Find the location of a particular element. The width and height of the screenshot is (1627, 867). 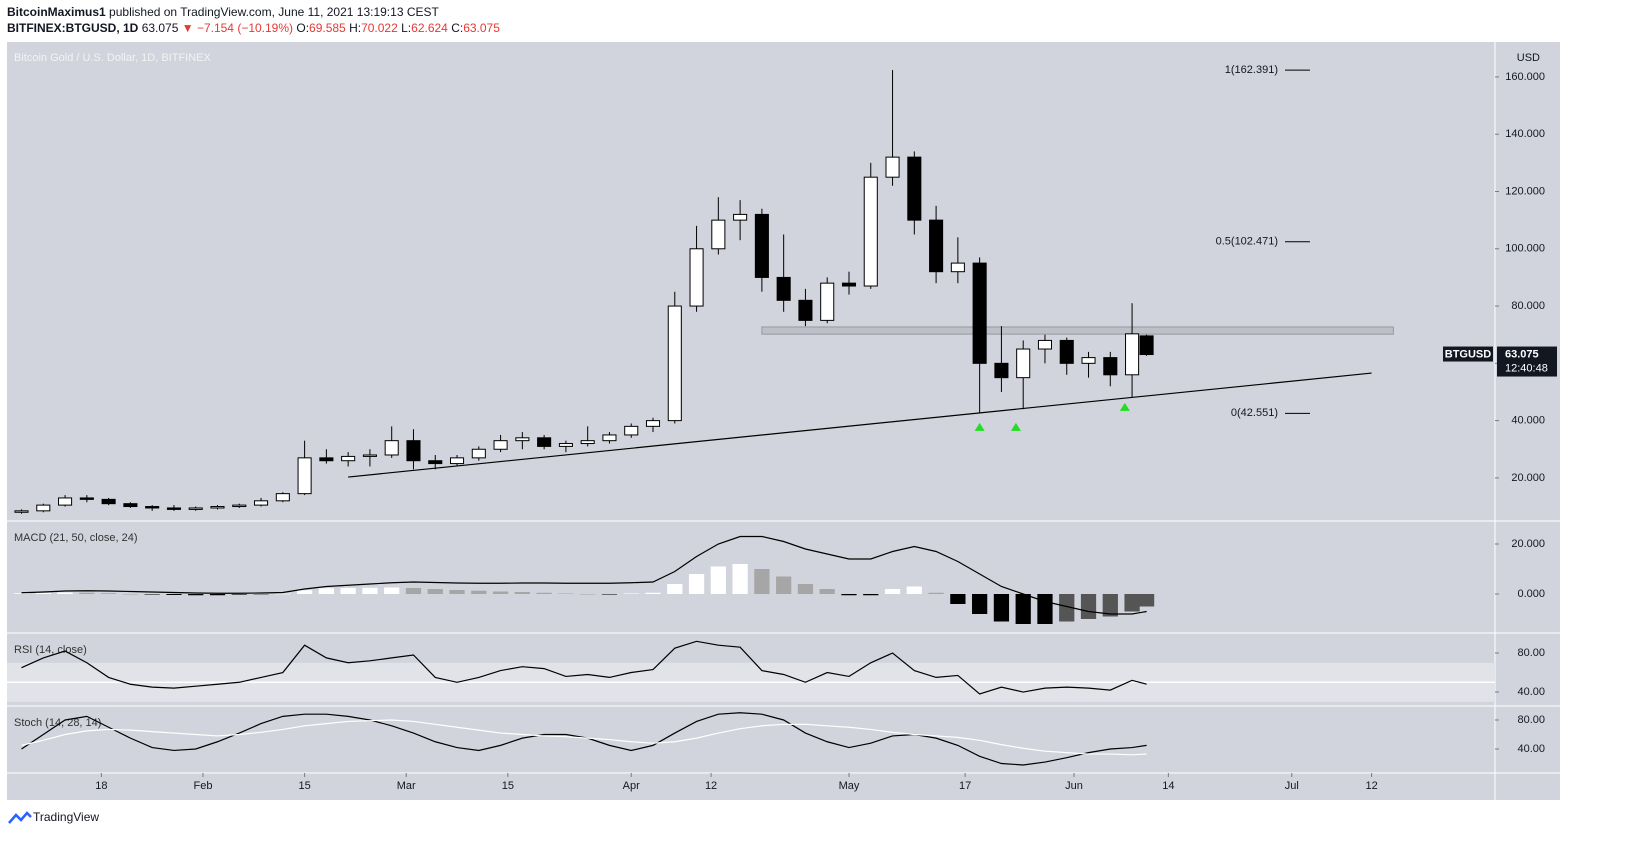

indicator-title: RSI (14, close) is located at coordinates (50, 650).